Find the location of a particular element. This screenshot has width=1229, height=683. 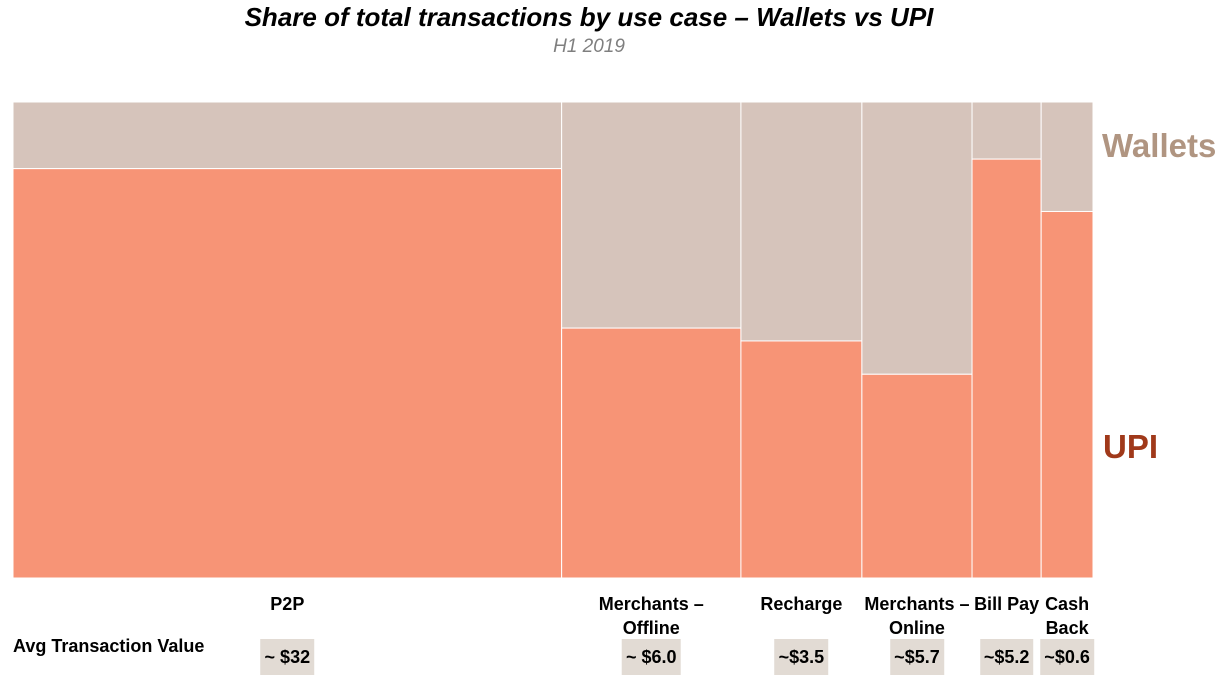

legend-upi: UPI is located at coordinates (1131, 446).